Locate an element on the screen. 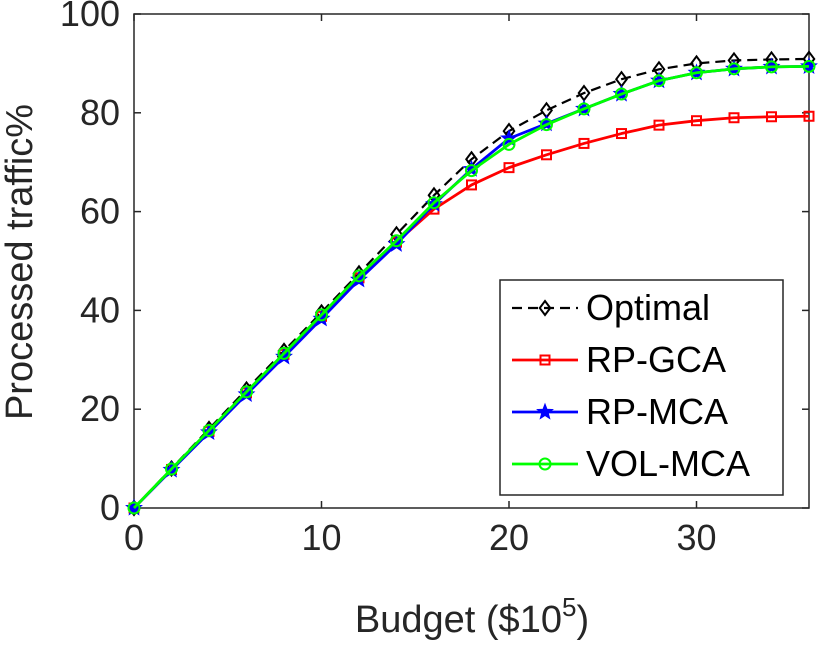  x-axis-title: Budget ($105) is located at coordinates (472, 616).